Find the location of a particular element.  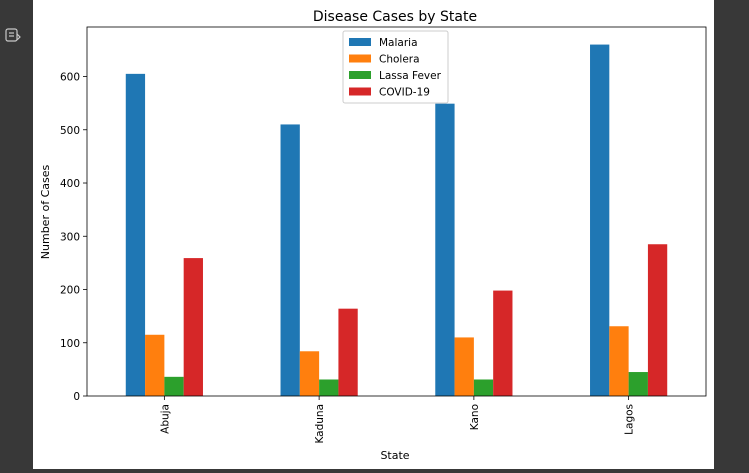

y-axis-label: Number of Cases is located at coordinates (45, 212).